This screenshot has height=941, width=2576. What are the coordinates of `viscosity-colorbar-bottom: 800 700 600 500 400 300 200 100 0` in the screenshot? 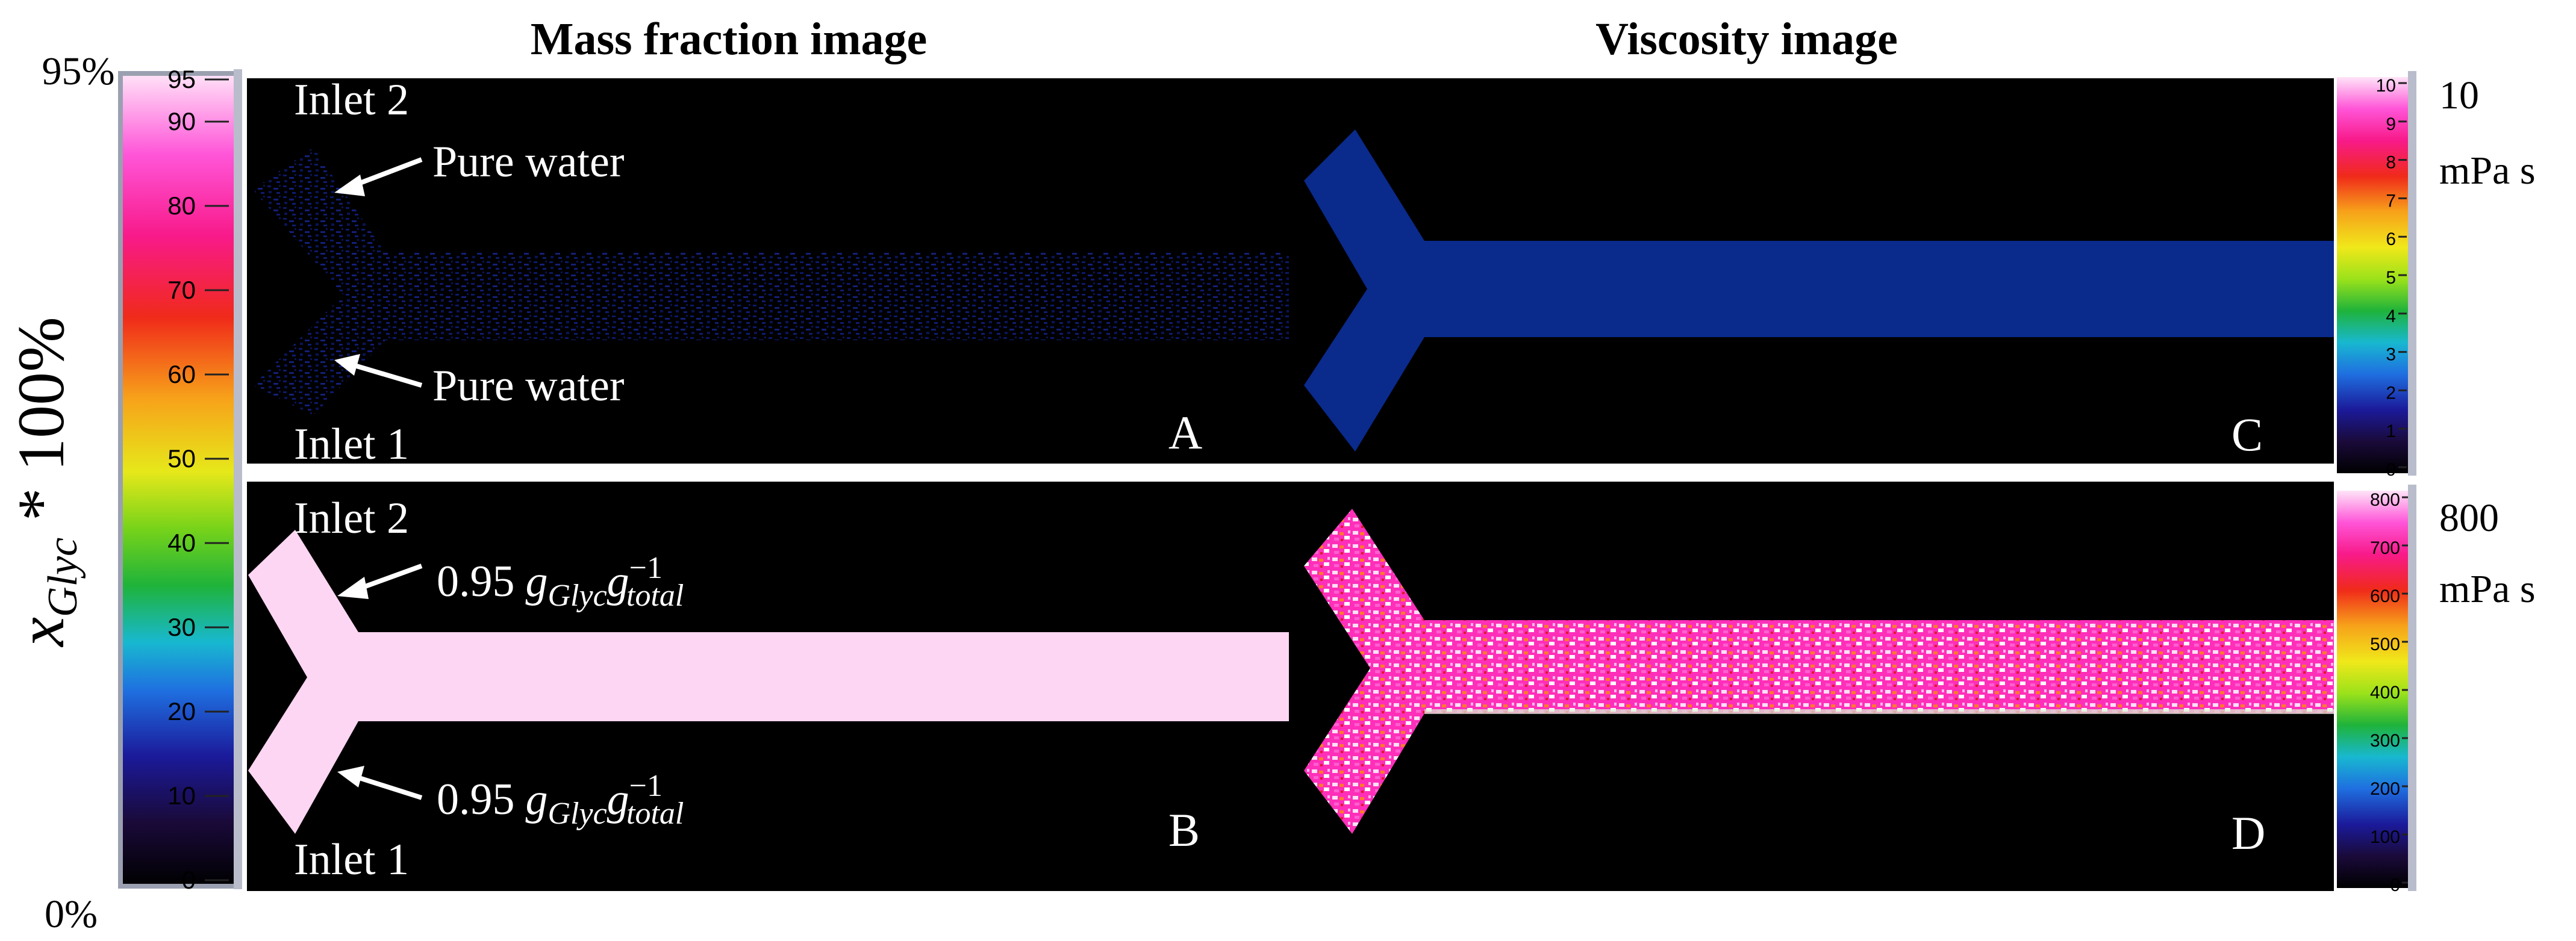 It's located at (2376, 690).